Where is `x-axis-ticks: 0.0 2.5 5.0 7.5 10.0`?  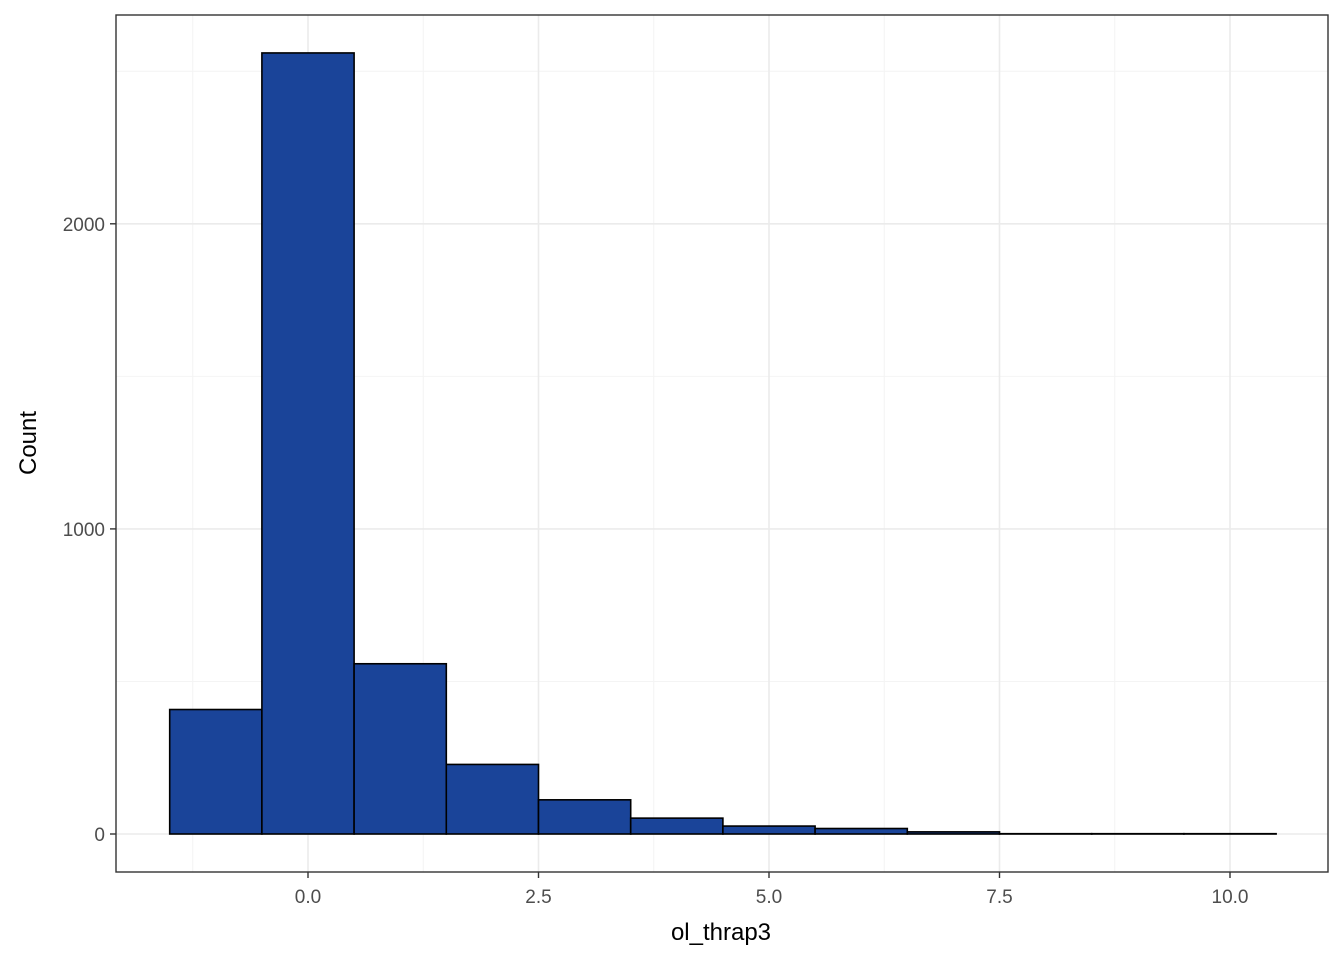
x-axis-ticks: 0.0 2.5 5.0 7.5 10.0 is located at coordinates (772, 890).